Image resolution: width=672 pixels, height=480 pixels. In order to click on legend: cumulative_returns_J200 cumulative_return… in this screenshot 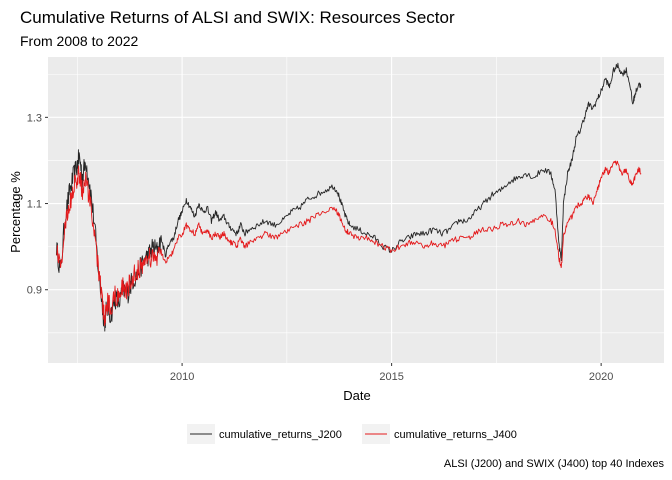, I will do `click(352, 434)`.